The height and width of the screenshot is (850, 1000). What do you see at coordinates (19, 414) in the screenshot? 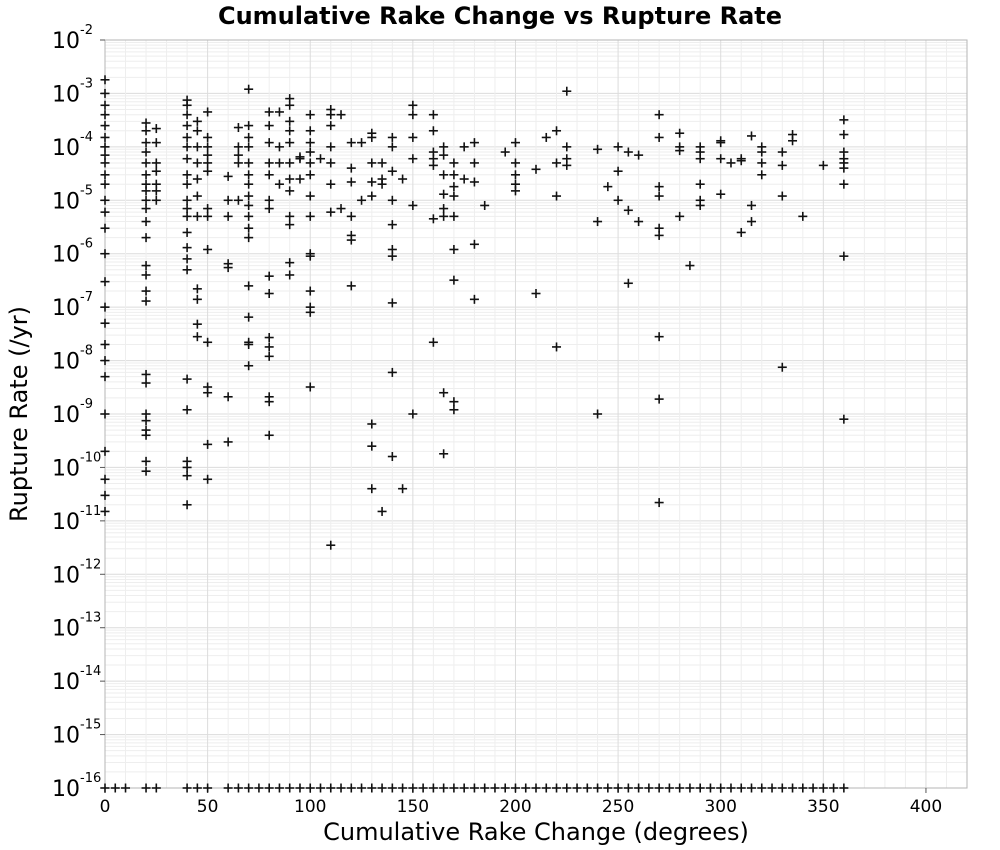
I see `y-axis-label: Rupture Rate (/yr)` at bounding box center [19, 414].